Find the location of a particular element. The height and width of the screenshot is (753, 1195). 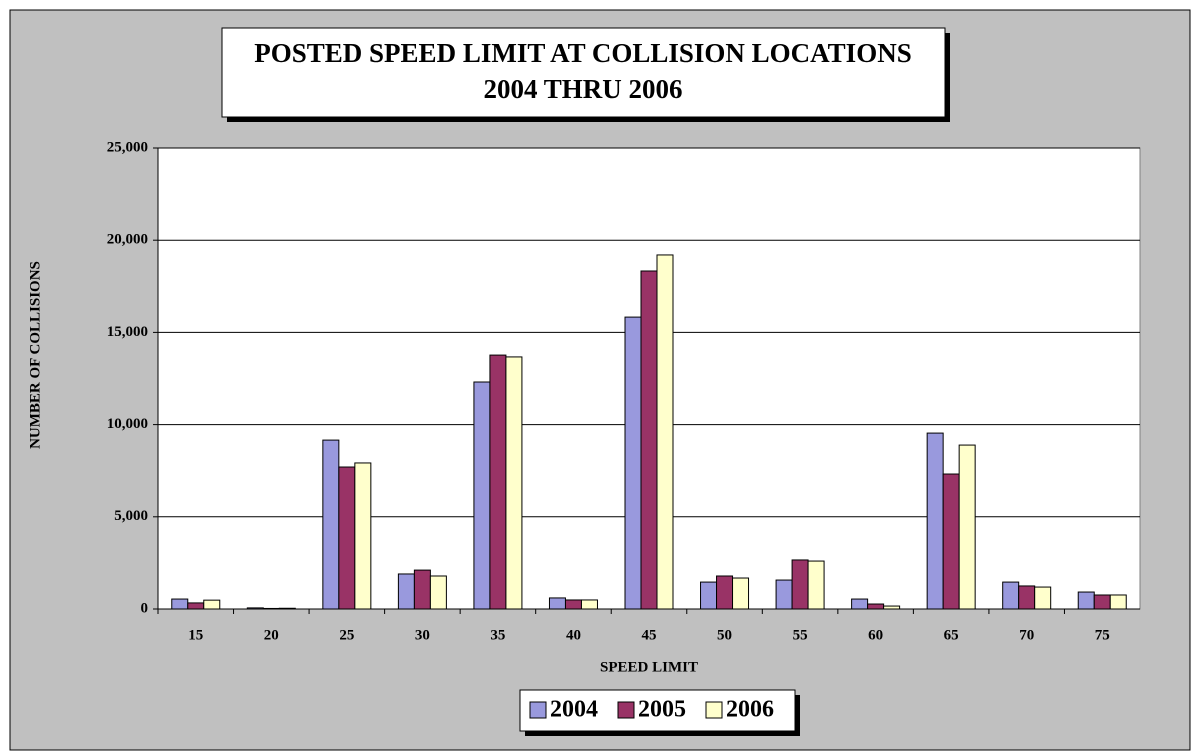

y-tick-label: 20,000 is located at coordinates (127, 240).